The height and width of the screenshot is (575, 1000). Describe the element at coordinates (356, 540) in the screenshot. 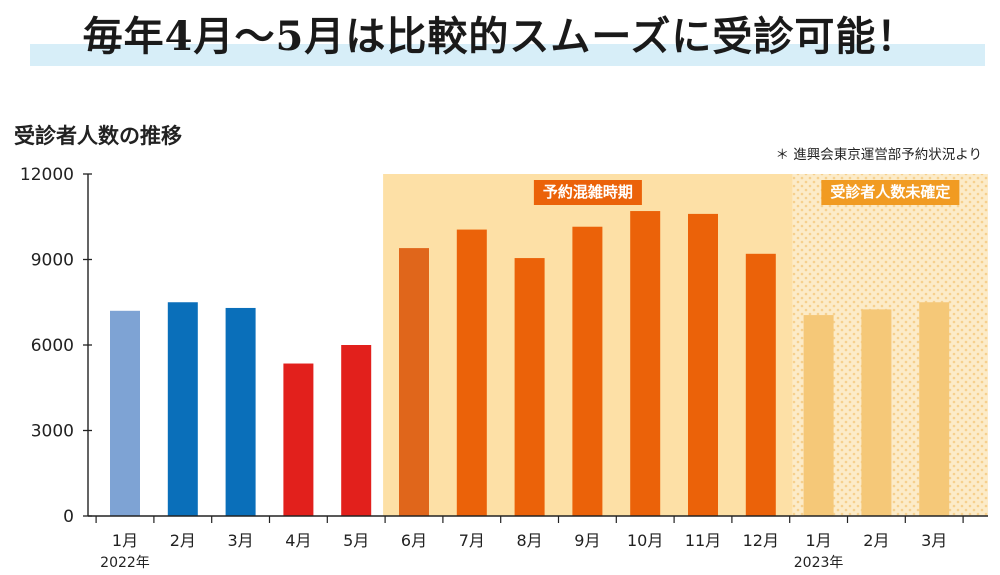

I see `category-label-4: 5月` at that location.